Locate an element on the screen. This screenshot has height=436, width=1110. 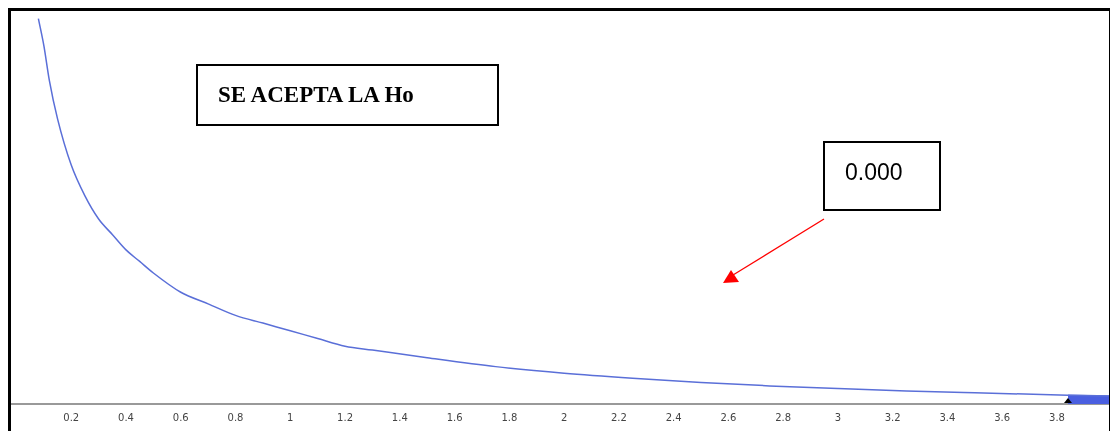
x-tick-label: 3.4 is located at coordinates (947, 417).